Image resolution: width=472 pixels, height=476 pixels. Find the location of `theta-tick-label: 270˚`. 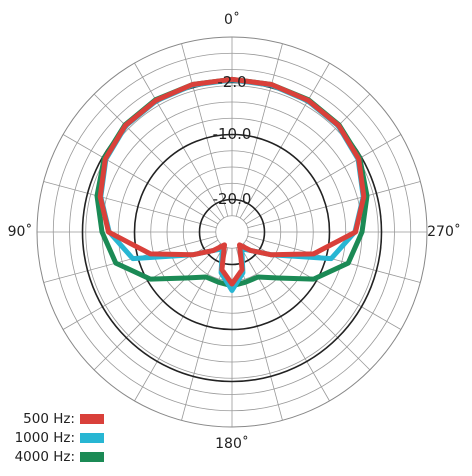

theta-tick-label: 270˚ is located at coordinates (444, 231).